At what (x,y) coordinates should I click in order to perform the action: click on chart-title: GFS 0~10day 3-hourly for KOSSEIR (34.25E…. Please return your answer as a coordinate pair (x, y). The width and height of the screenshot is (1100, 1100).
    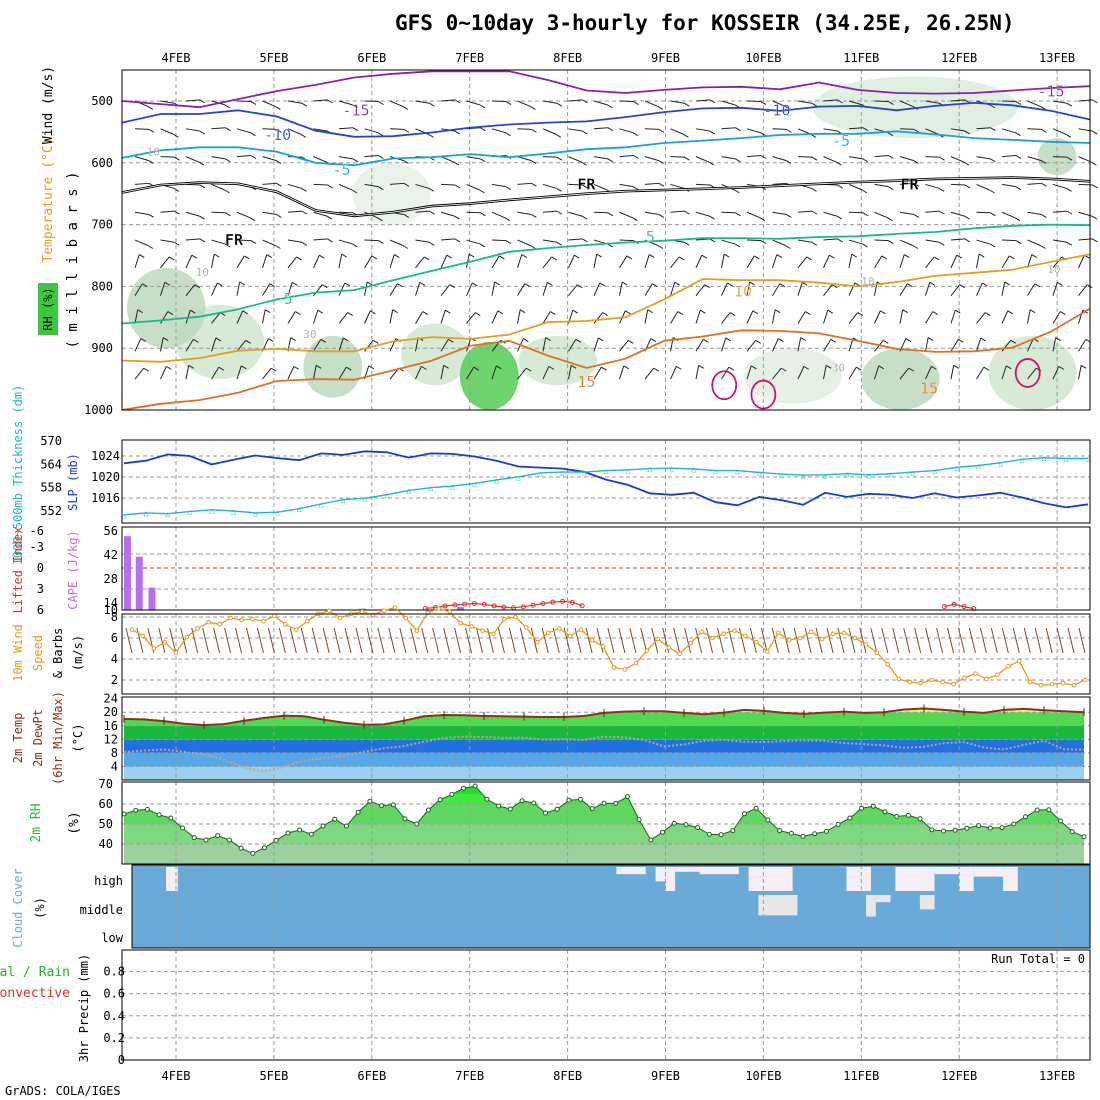
    Looking at the image, I should click on (705, 23).